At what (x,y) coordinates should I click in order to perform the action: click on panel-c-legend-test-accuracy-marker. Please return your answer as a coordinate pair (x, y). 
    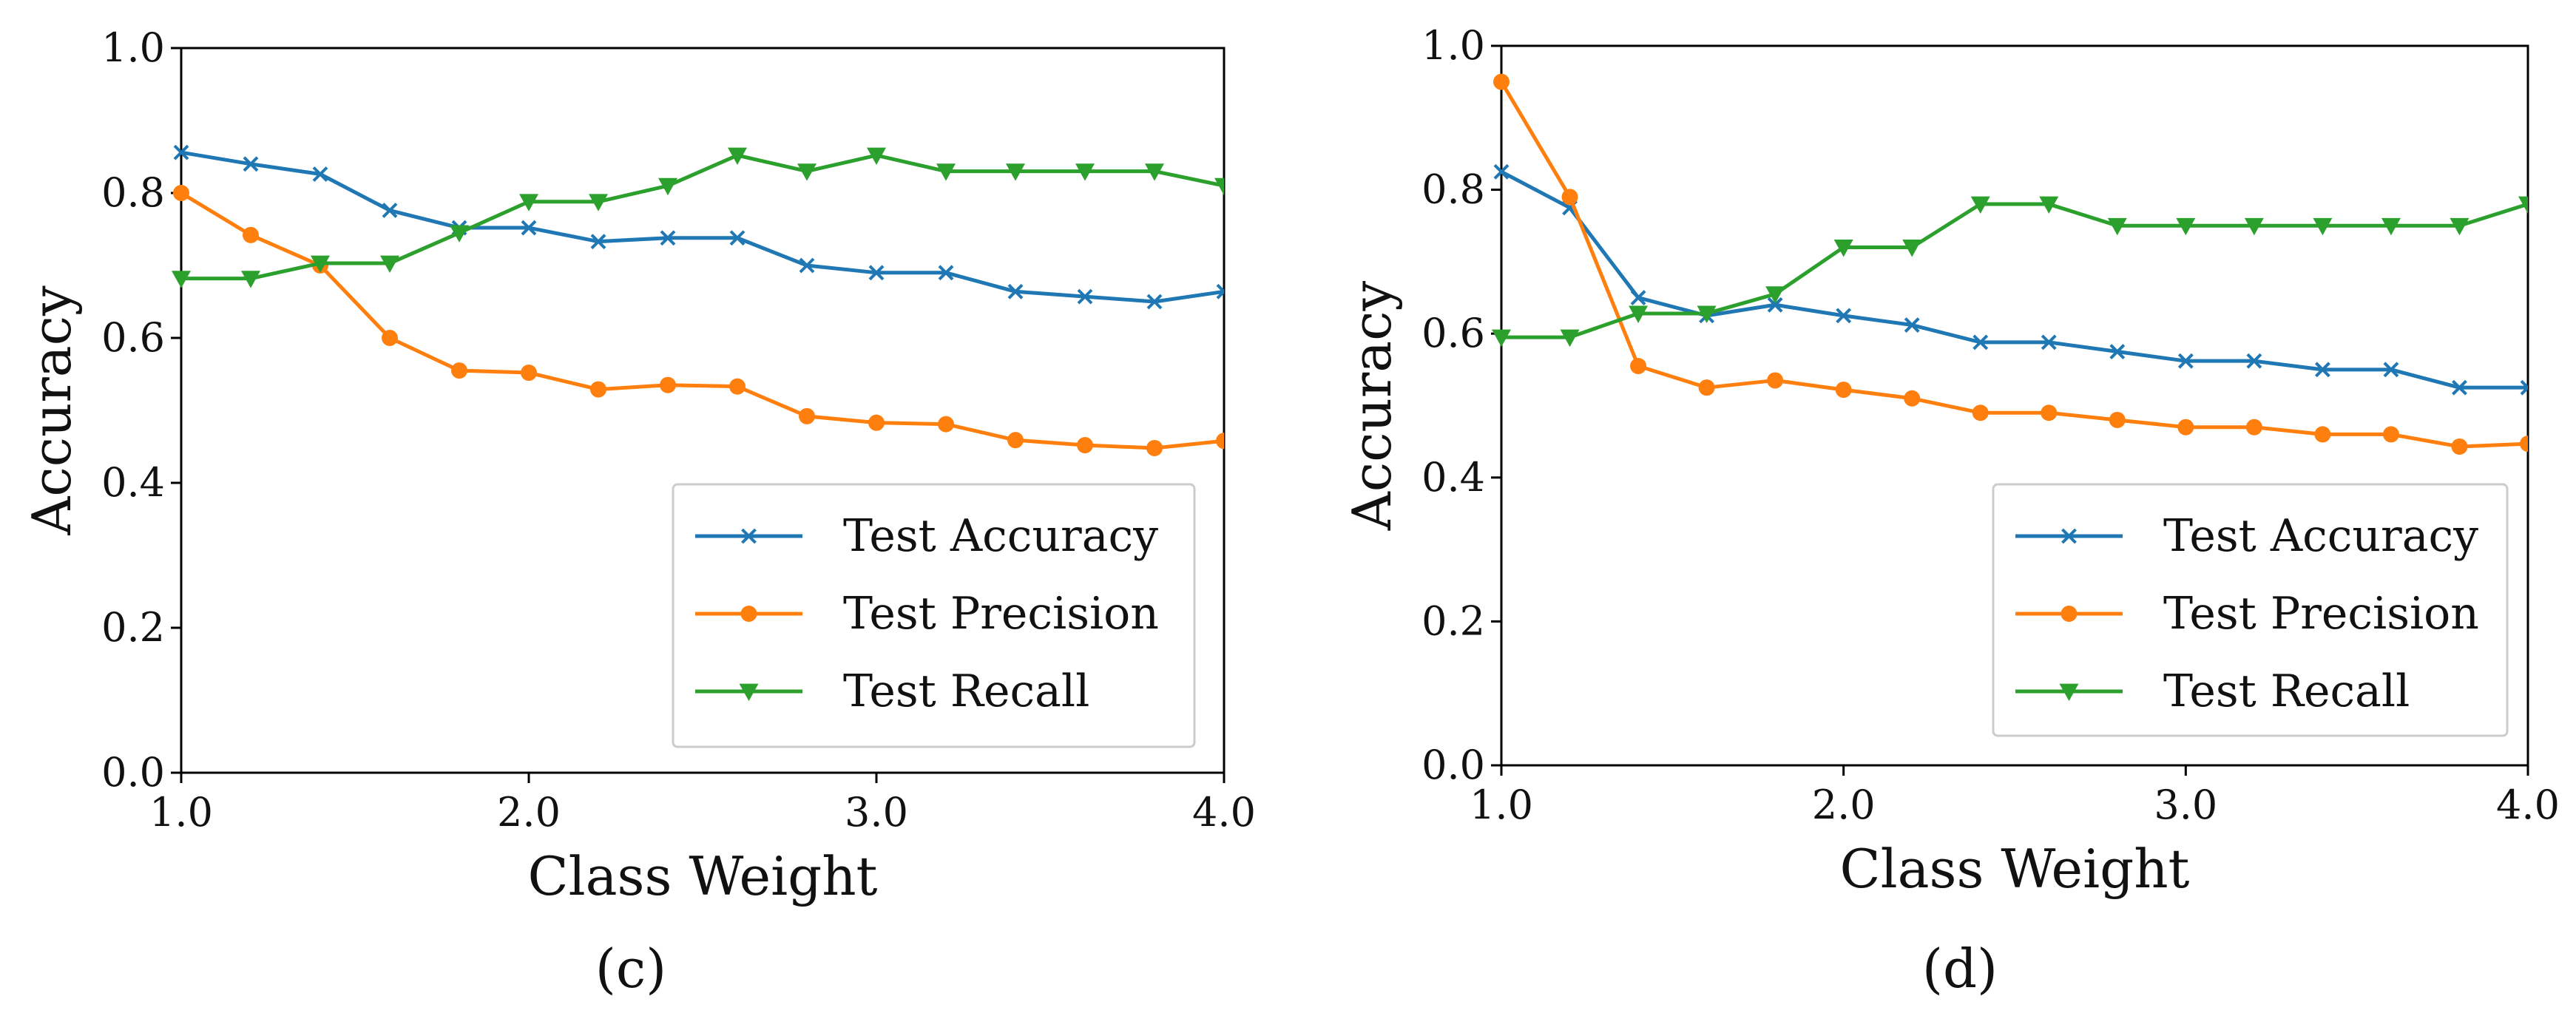
    Looking at the image, I should click on (749, 536).